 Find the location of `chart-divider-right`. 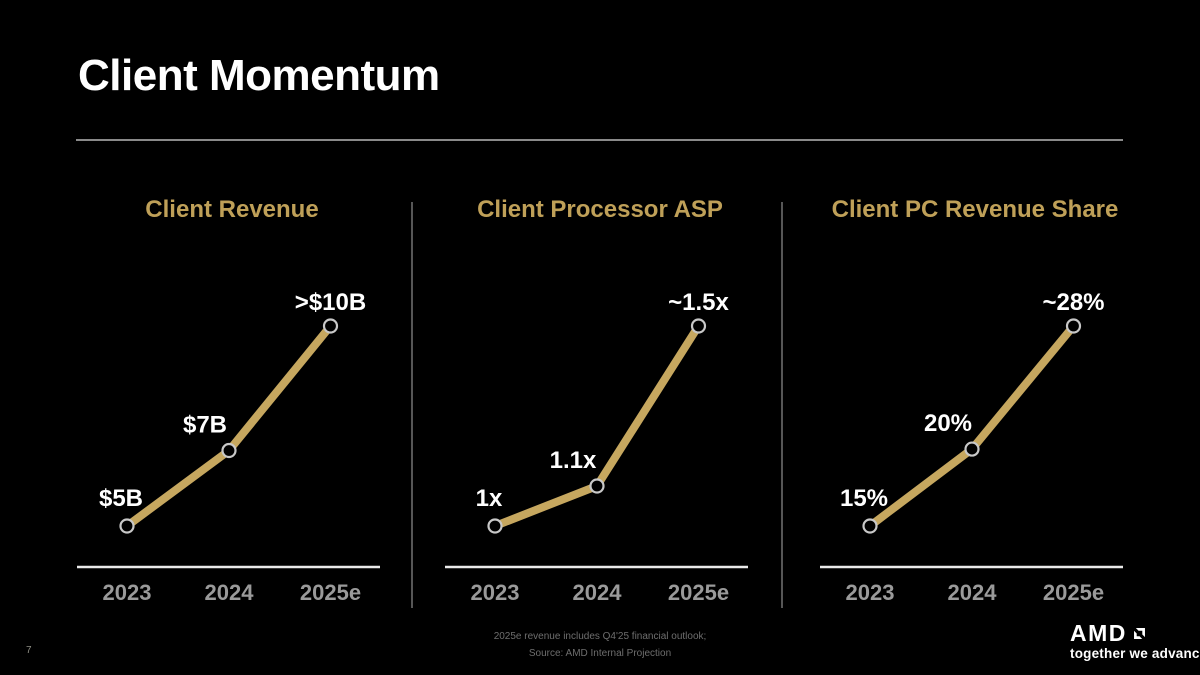

chart-divider-right is located at coordinates (782, 405).